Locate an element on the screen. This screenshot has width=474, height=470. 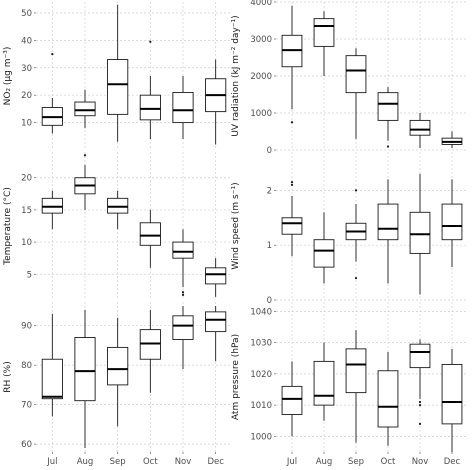
y-axis-label: RH (%) is located at coordinates (8, 376).